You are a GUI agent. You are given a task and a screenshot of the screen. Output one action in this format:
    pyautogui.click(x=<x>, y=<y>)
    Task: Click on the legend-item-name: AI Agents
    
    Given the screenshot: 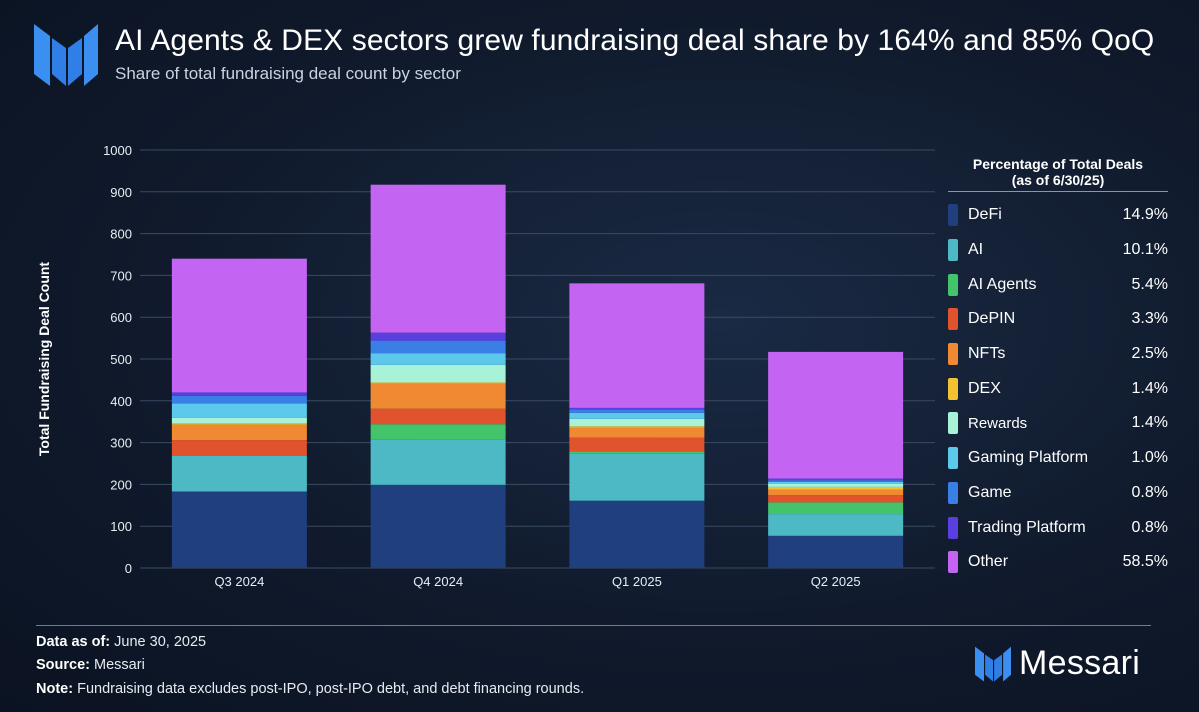 What is the action you would take?
    pyautogui.click(x=1002, y=284)
    